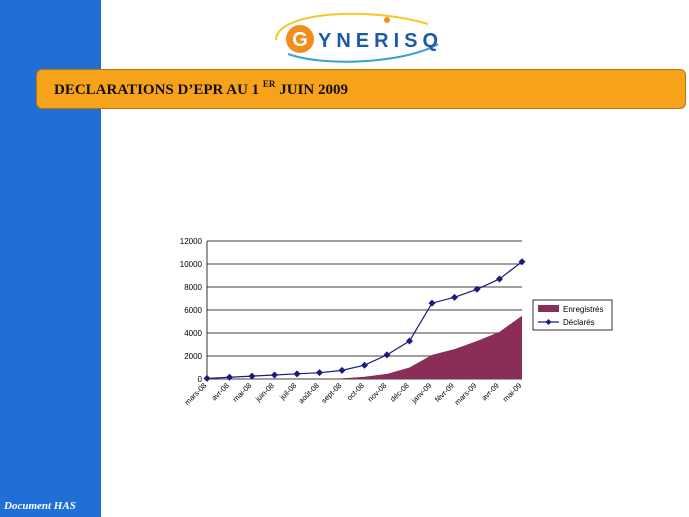  What do you see at coordinates (331, 393) in the screenshot?
I see `x-tick-label: sept-08` at bounding box center [331, 393].